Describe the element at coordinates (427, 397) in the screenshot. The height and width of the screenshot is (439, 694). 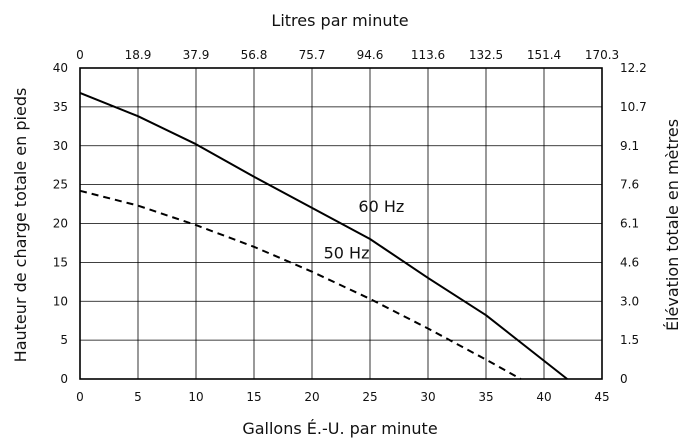
I see `x-tick-label: 30` at that location.